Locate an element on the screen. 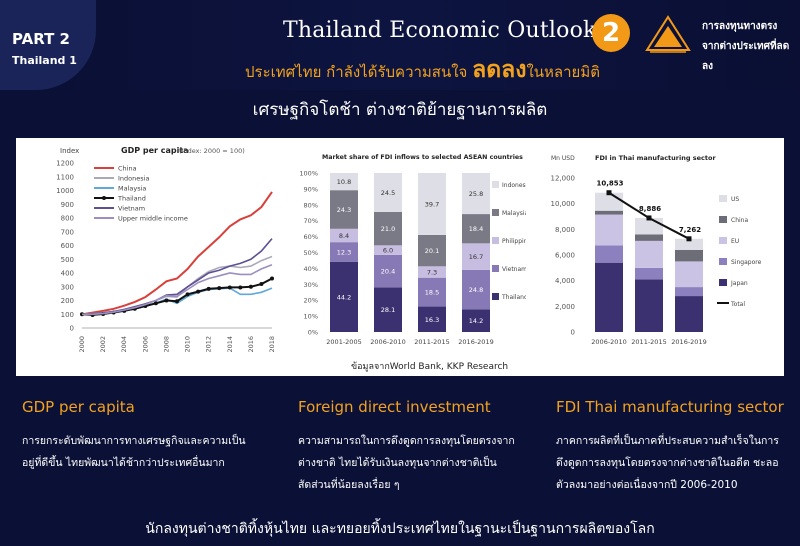  y-tick-label: 6,000 is located at coordinates (565, 256).